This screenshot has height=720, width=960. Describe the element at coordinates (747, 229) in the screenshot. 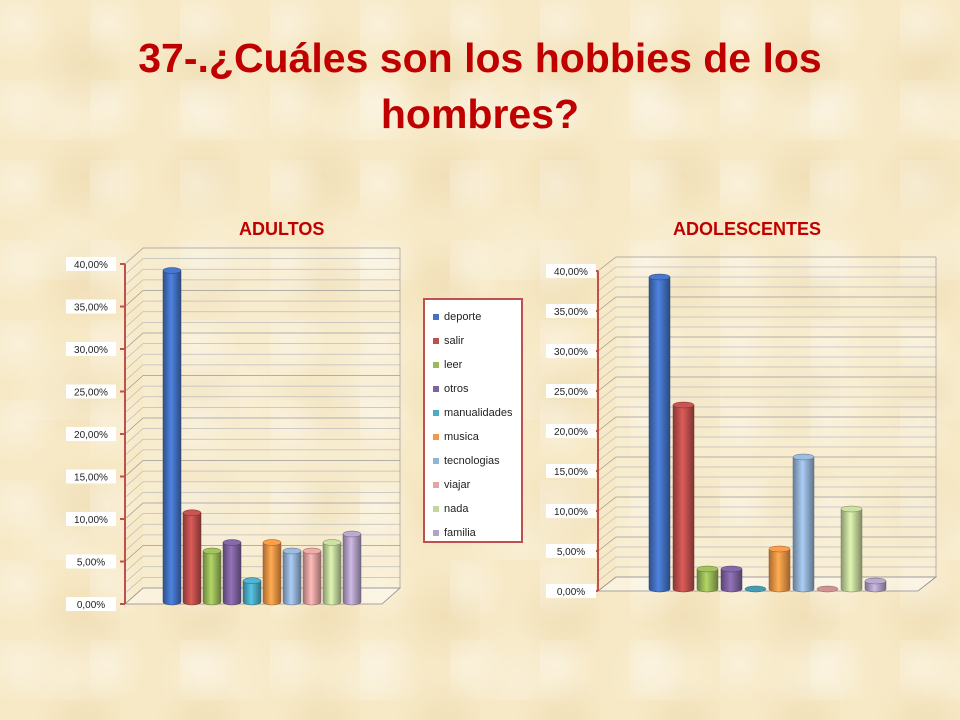

I see `chart-title-adolescentes: ADOLESCENTES` at that location.